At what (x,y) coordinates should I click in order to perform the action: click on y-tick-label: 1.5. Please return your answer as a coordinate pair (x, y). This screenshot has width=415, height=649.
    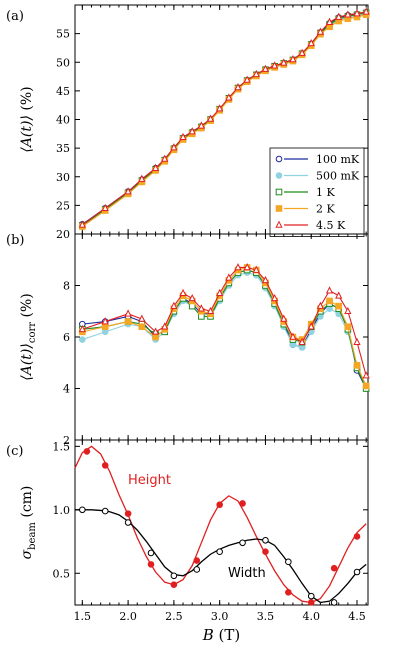
    Looking at the image, I should click on (62, 446).